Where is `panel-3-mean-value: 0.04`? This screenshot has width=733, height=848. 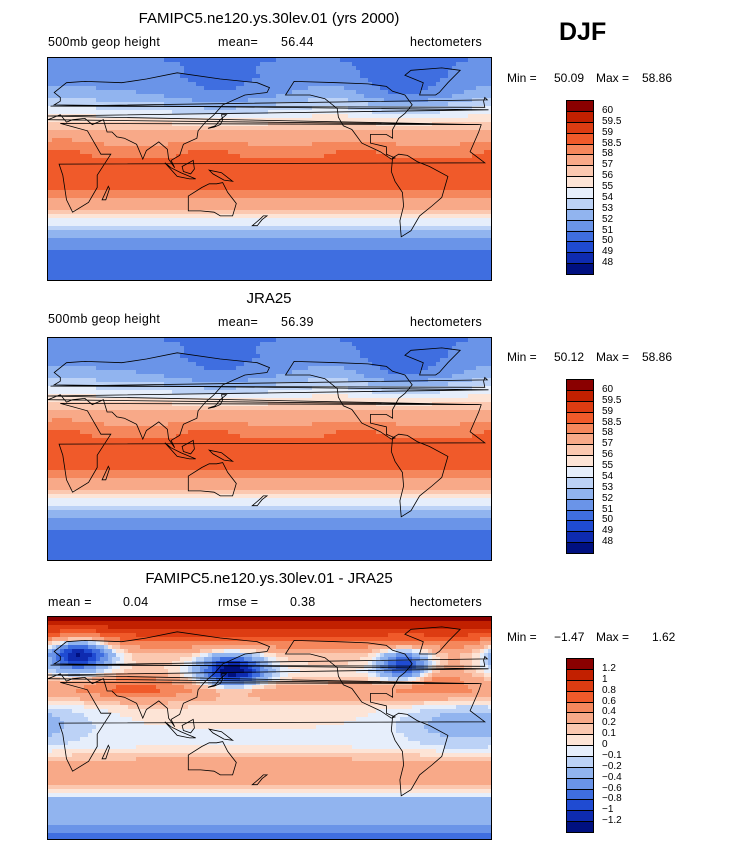
panel-3-mean-value: 0.04 is located at coordinates (136, 602).